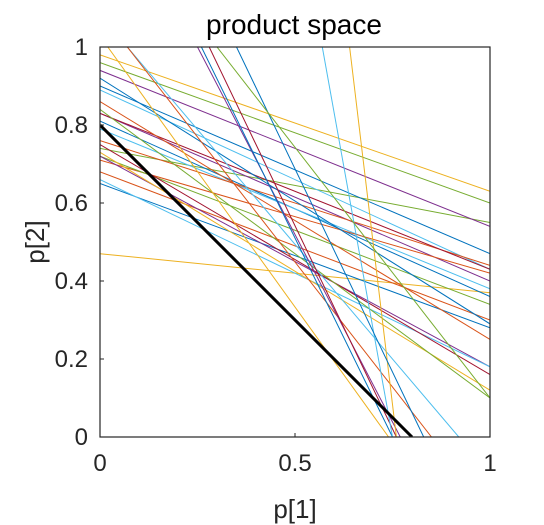  I want to click on x-tick-label-3: 1, so click(489, 463).